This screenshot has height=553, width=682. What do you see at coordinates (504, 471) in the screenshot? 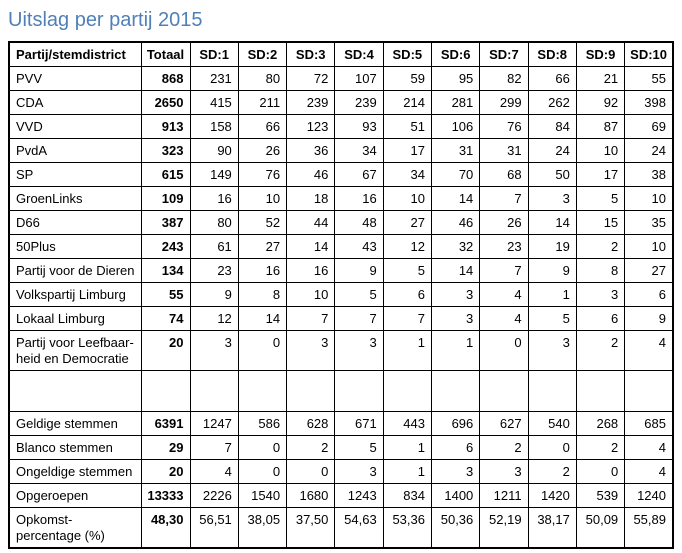
I see `cell-sd7: 3` at bounding box center [504, 471].